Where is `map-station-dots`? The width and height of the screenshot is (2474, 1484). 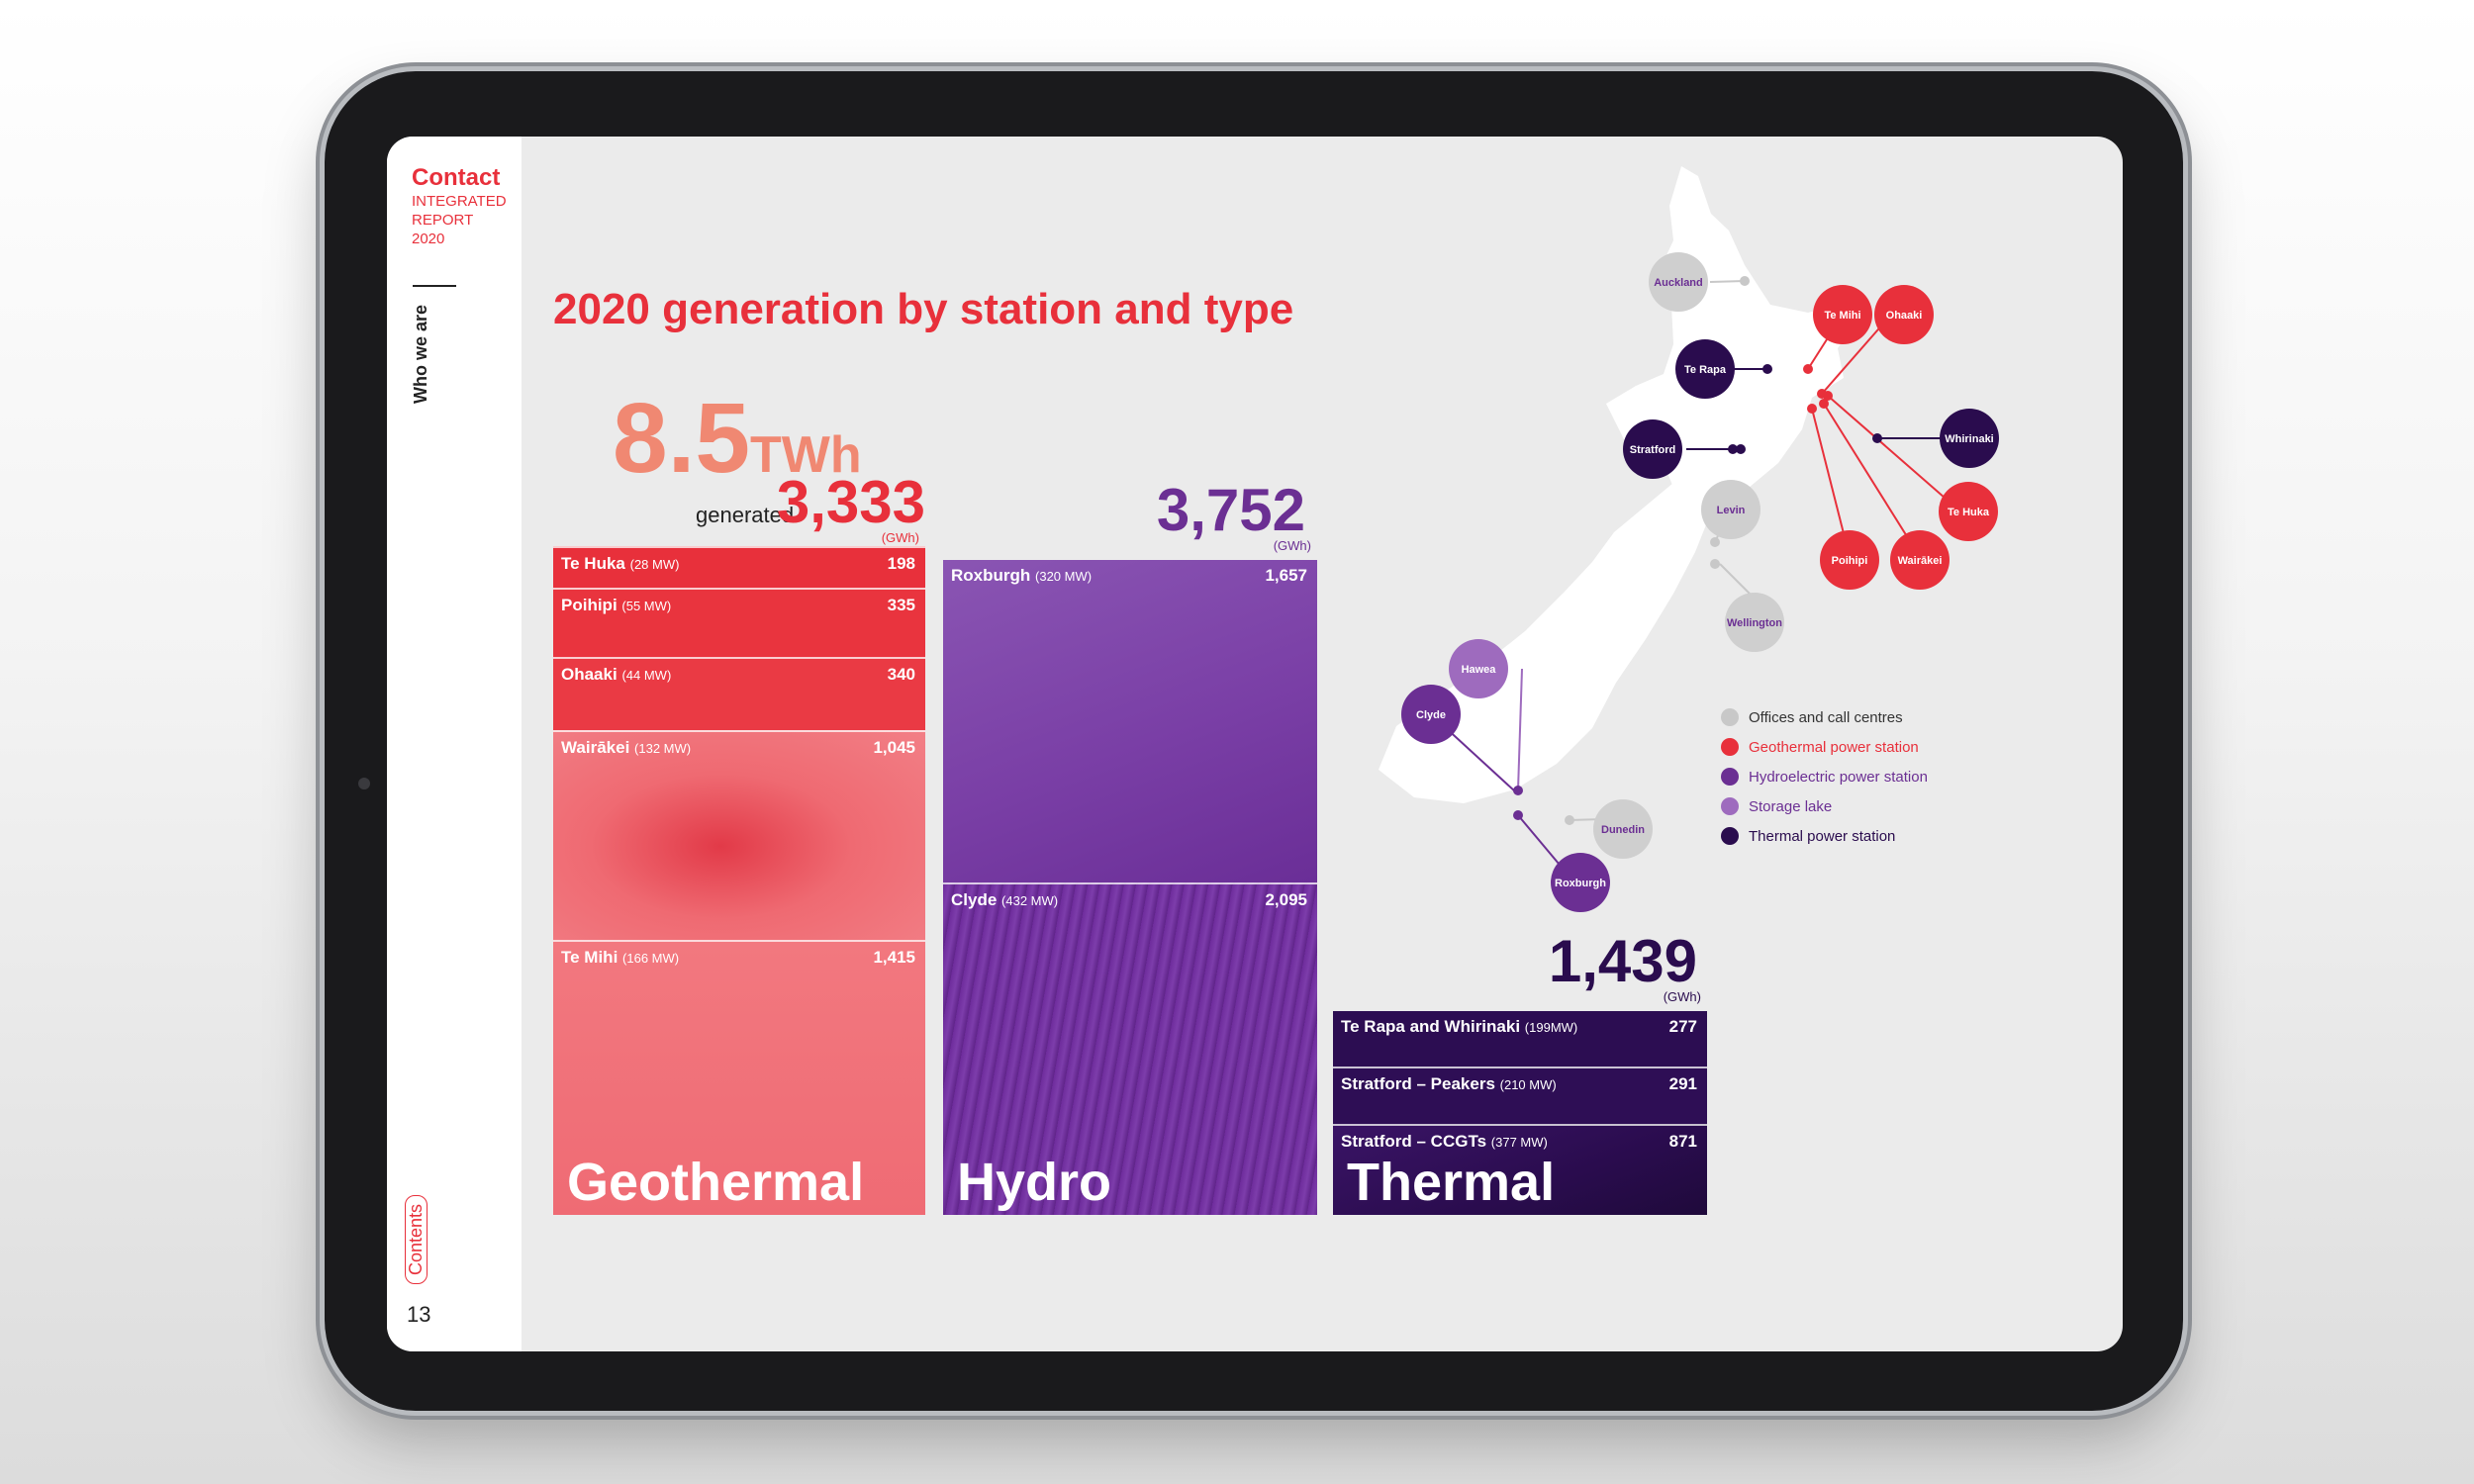 map-station-dots is located at coordinates (1697, 550).